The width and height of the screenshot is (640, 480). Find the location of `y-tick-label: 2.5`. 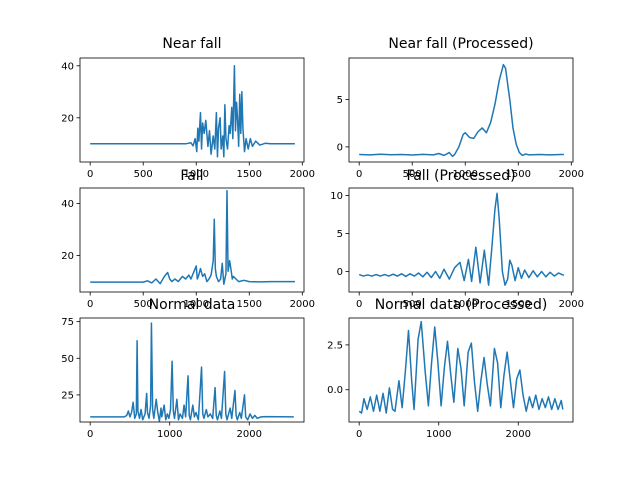

y-tick-label: 2.5 is located at coordinates (335, 345).